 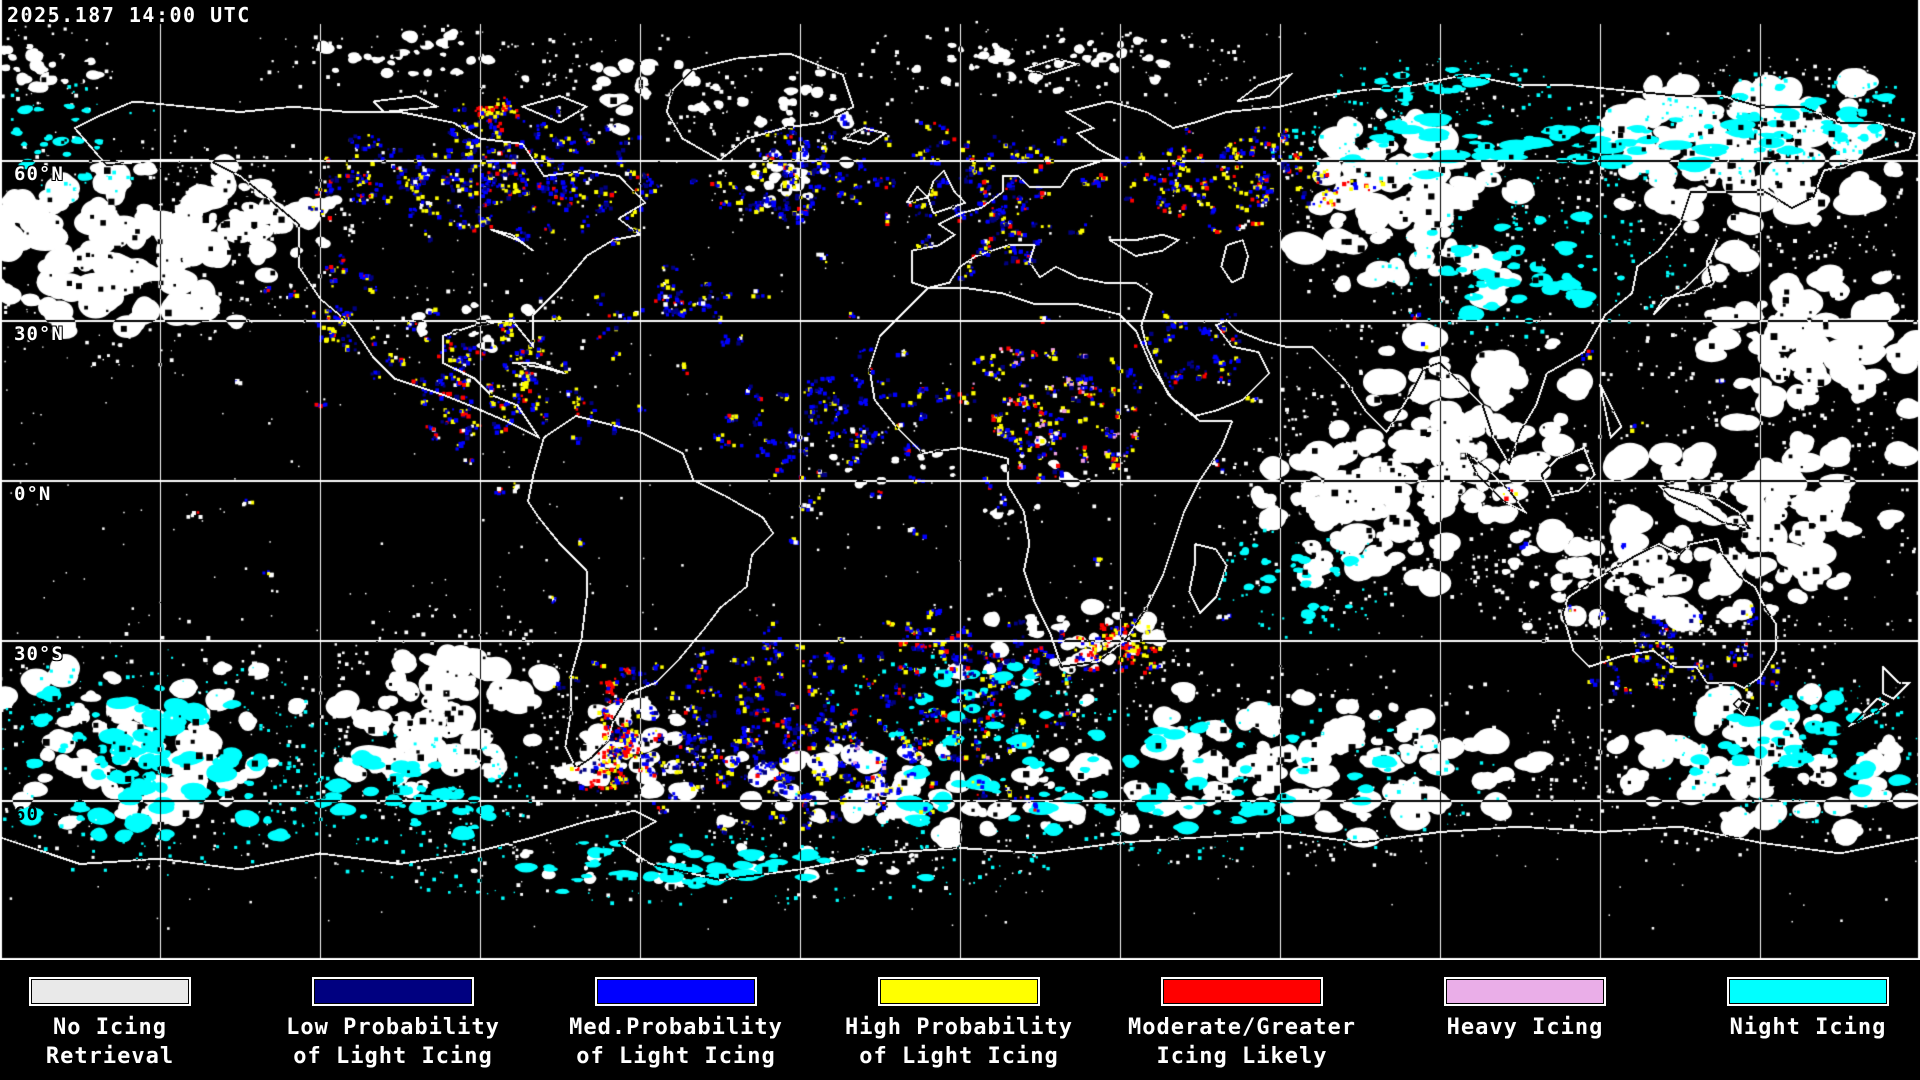 I want to click on moderate-greater-swatch, so click(x=1242, y=991).